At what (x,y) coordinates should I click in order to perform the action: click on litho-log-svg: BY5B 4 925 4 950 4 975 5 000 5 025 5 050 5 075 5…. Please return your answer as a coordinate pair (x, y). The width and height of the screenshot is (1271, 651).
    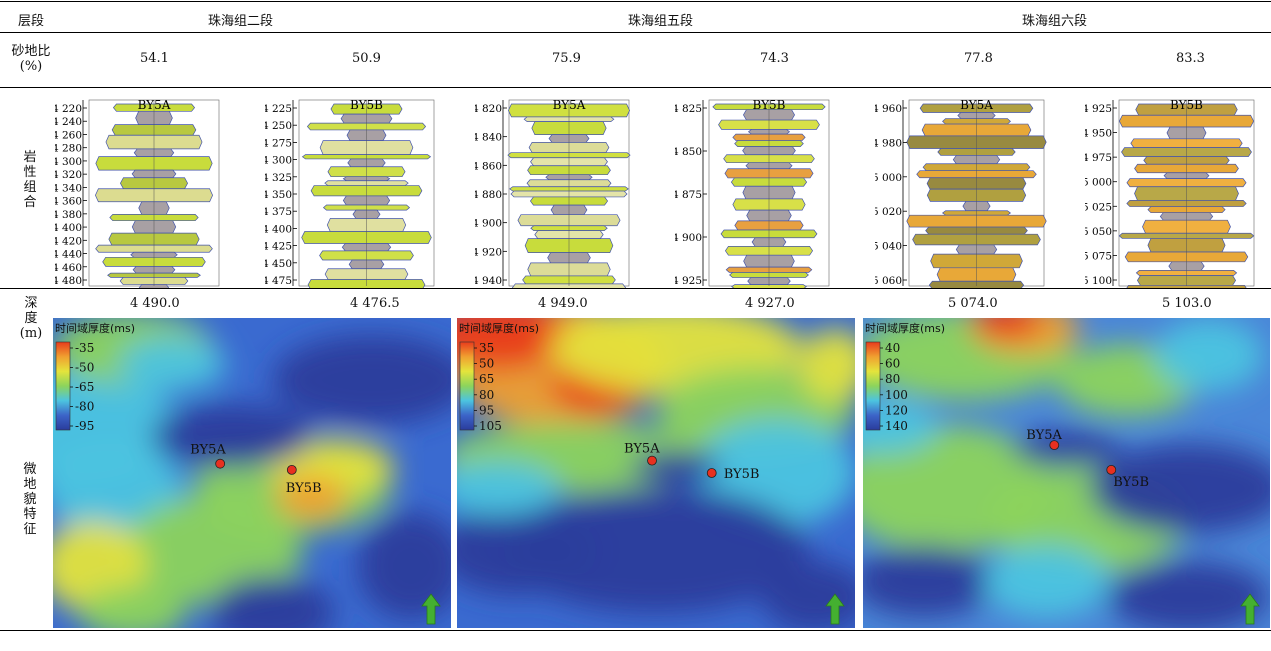
    Looking at the image, I should click on (1170, 193).